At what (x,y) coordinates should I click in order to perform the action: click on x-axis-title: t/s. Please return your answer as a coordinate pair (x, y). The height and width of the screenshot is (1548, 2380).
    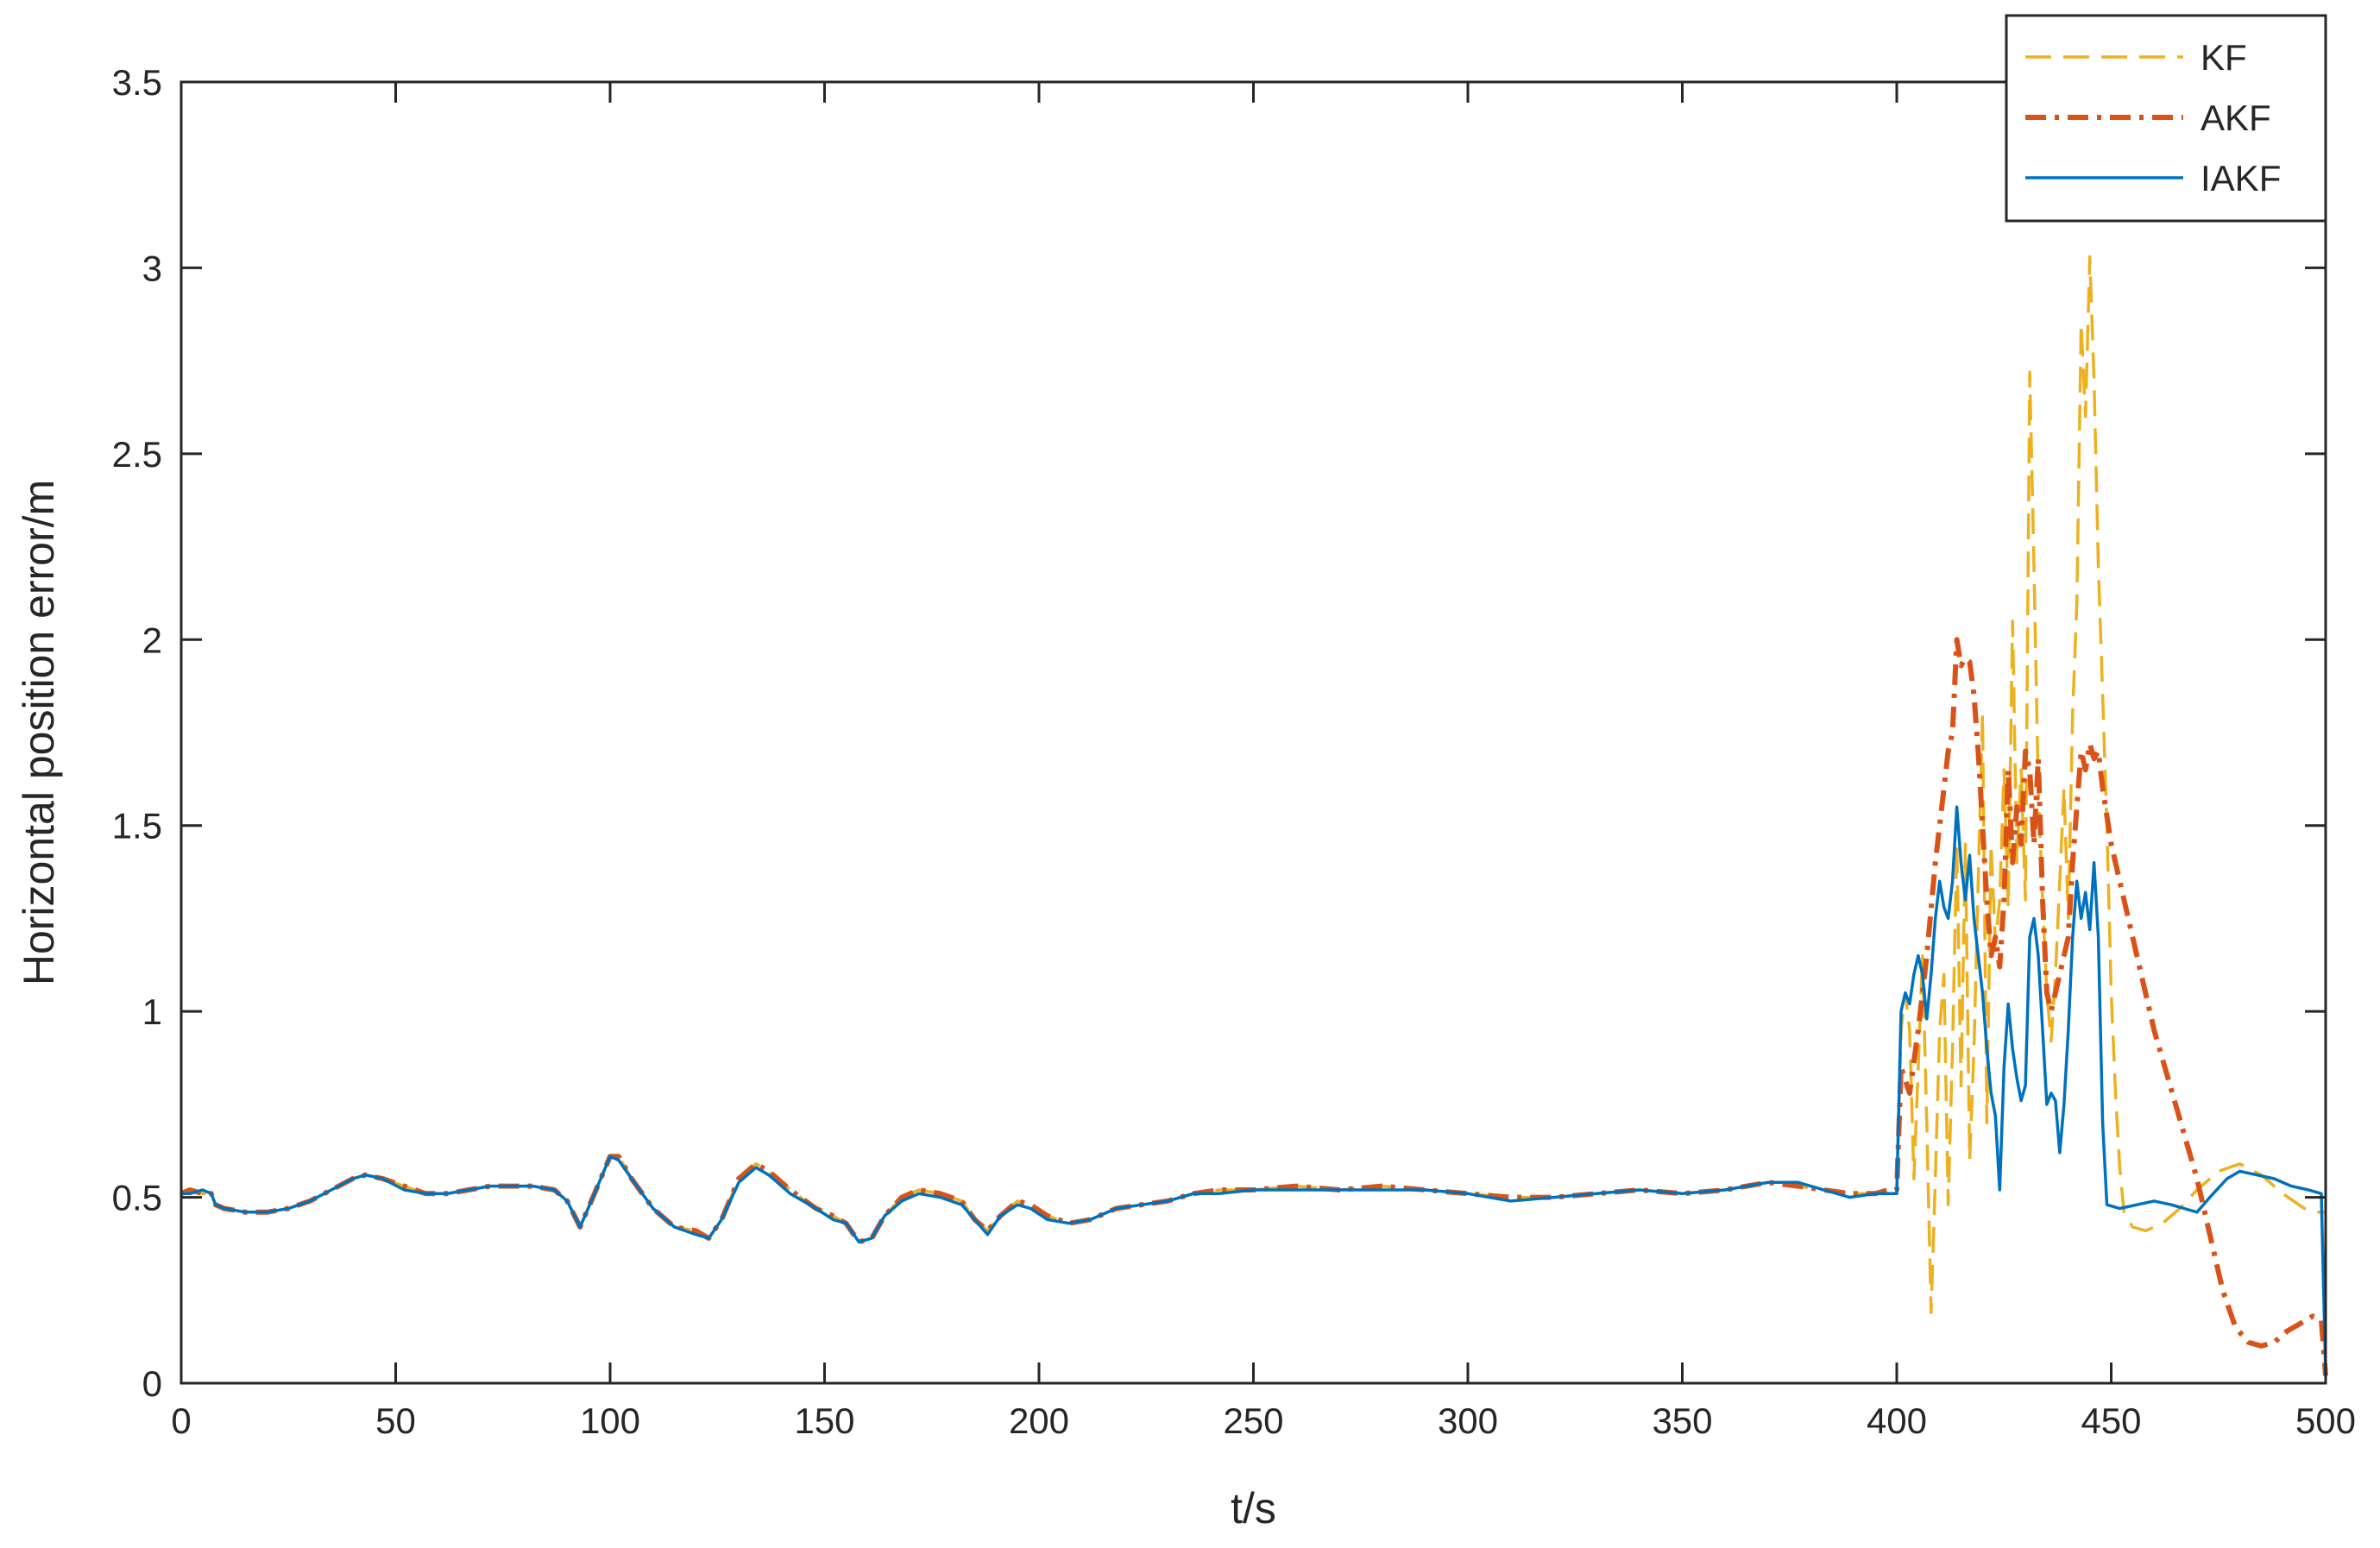
    Looking at the image, I should click on (1254, 1508).